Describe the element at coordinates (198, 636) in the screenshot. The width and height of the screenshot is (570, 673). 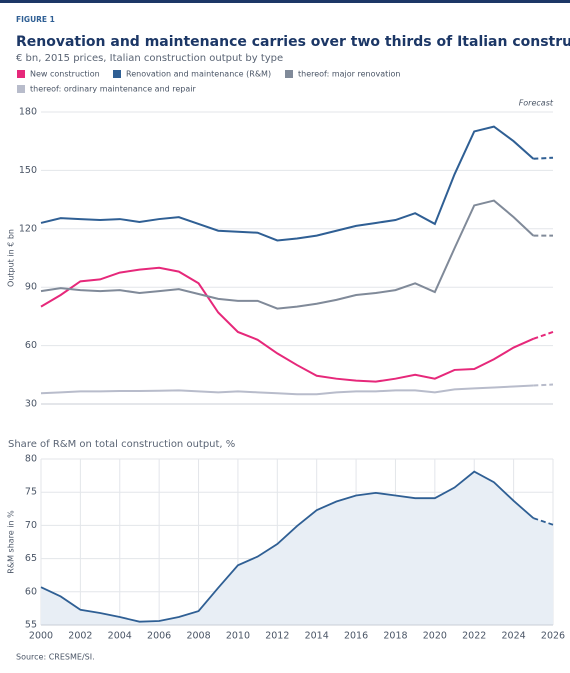
I see `x-tick-label: 2008` at that location.